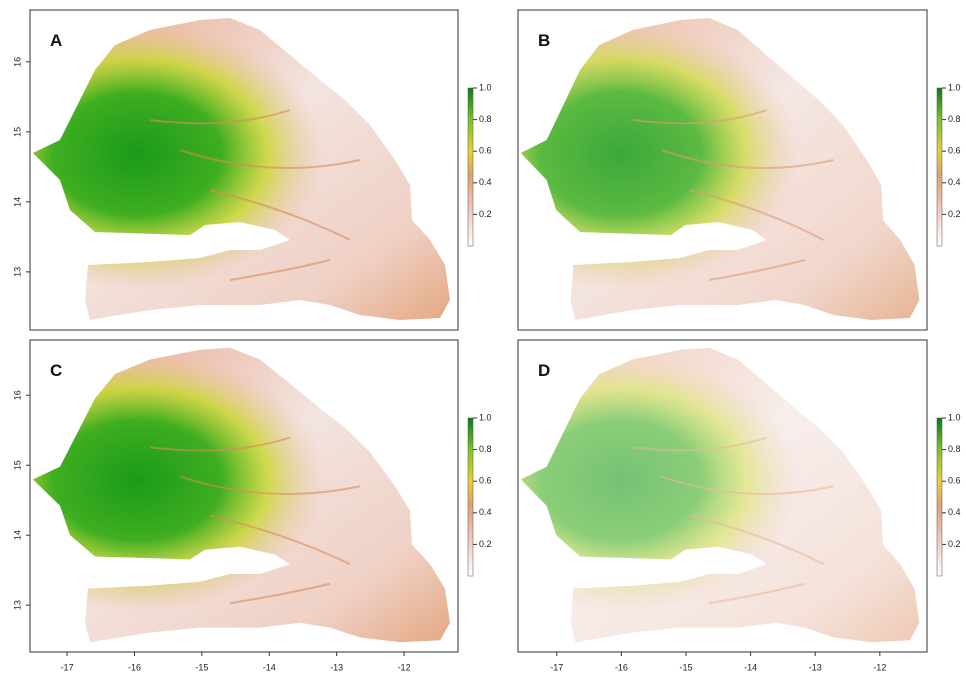 The height and width of the screenshot is (683, 966). Describe the element at coordinates (56, 40) in the screenshot. I see `panel-label: A` at that location.